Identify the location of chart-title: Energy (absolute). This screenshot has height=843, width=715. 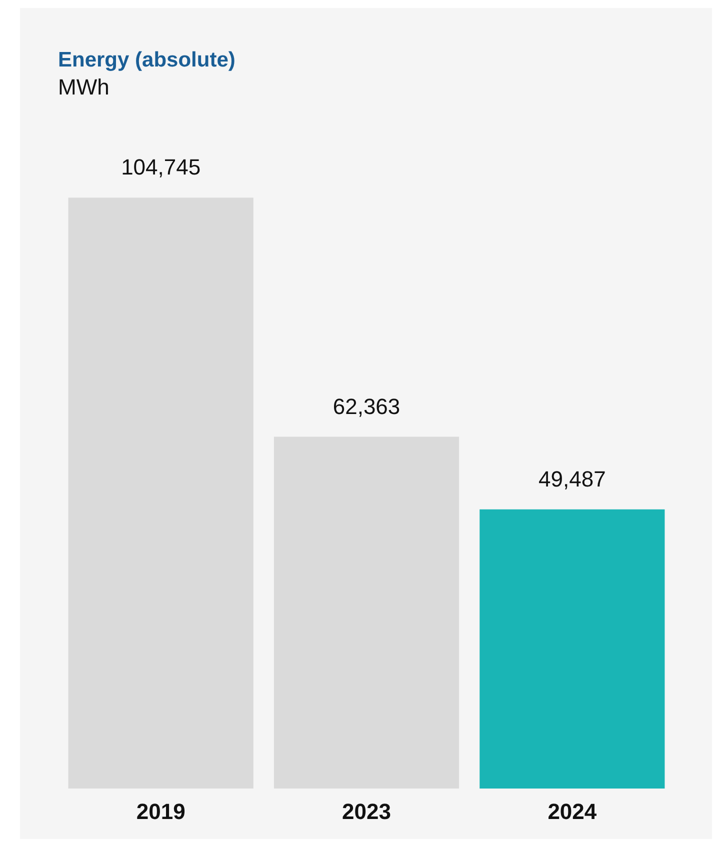
(147, 60).